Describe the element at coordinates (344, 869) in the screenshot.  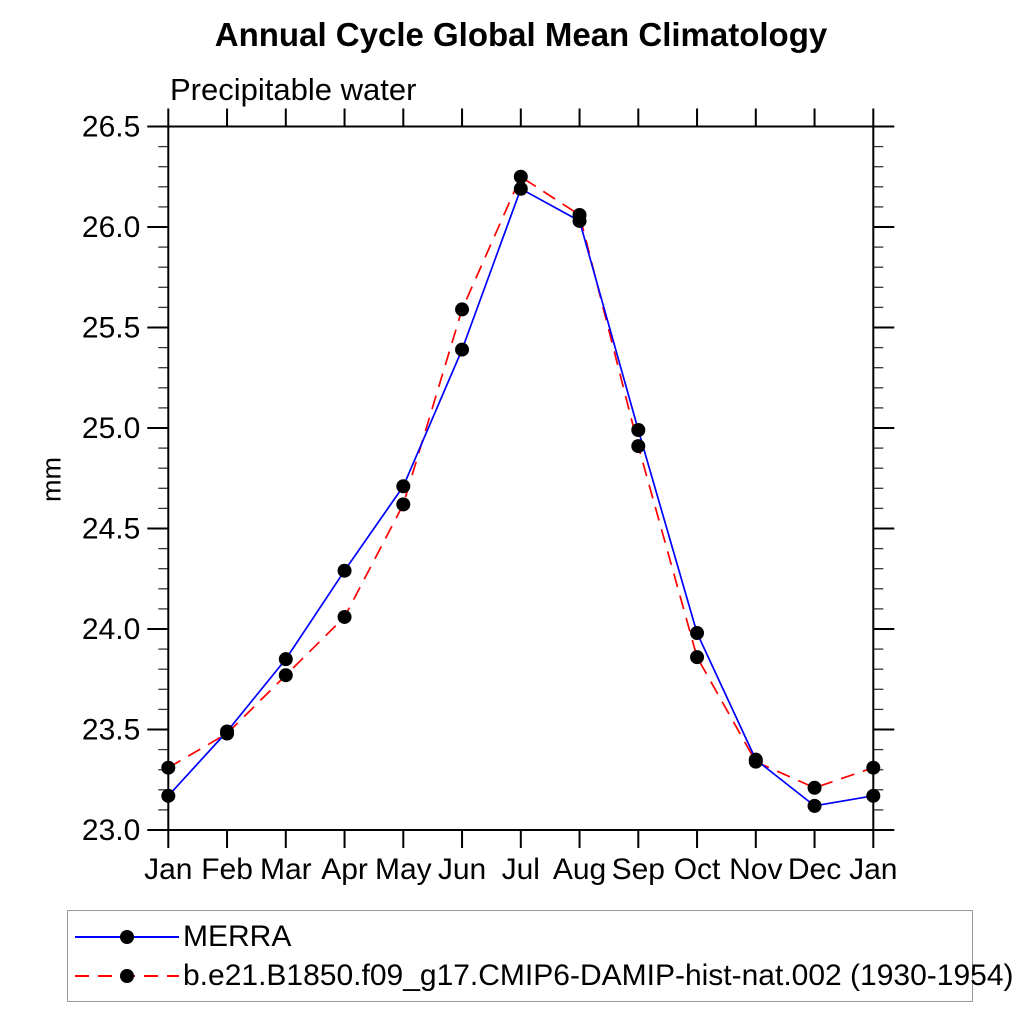
I see `x-axis-tick-label: Apr` at that location.